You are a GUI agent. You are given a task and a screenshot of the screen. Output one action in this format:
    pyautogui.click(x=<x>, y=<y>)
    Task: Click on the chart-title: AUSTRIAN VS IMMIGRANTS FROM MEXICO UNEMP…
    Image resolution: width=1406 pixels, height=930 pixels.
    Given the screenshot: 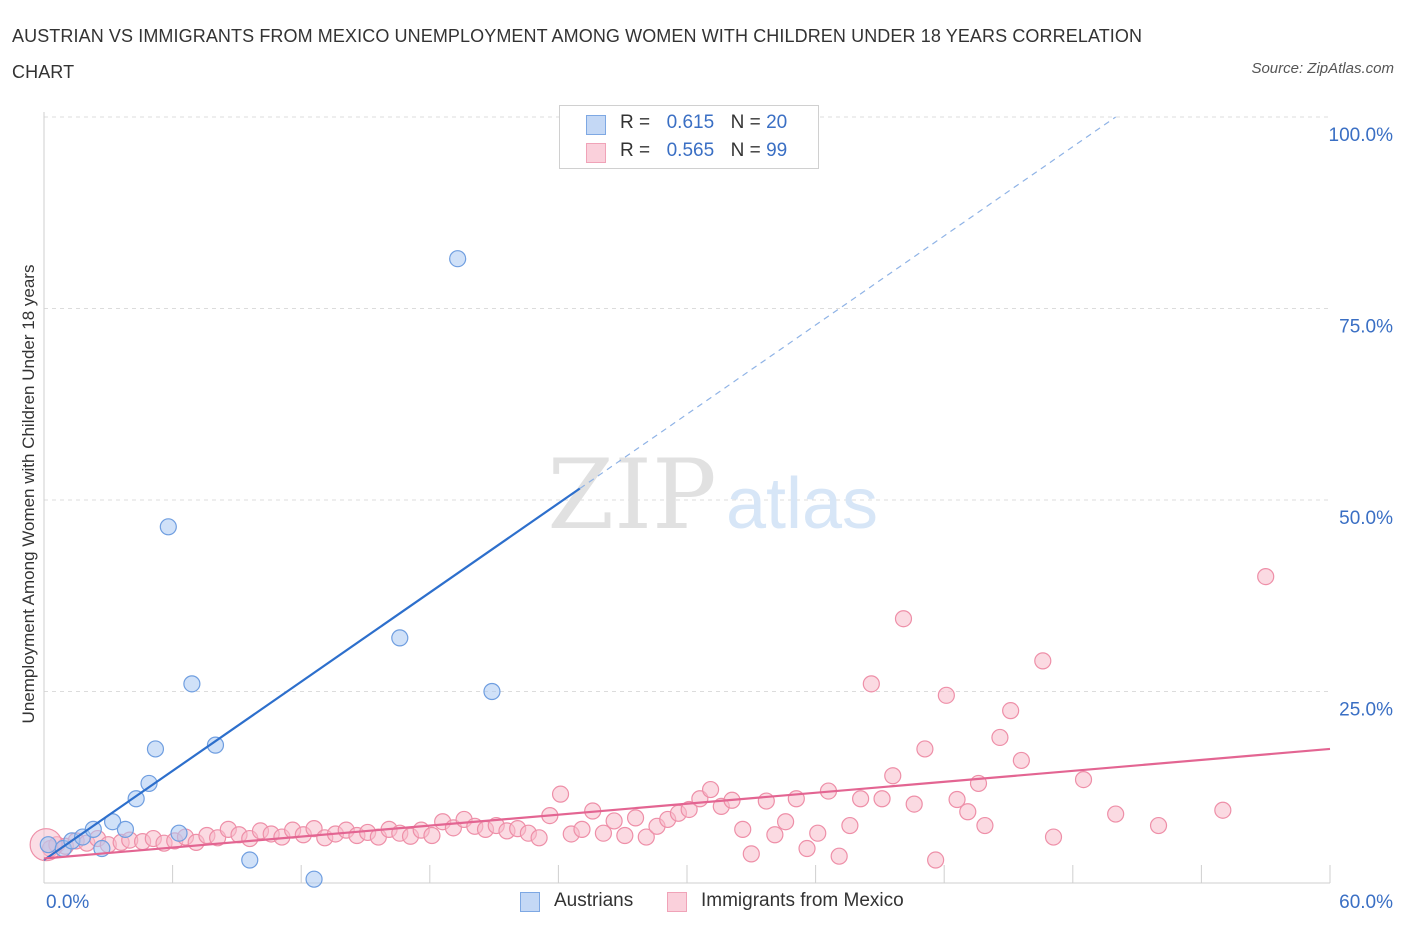 What is the action you would take?
    pyautogui.click(x=577, y=54)
    